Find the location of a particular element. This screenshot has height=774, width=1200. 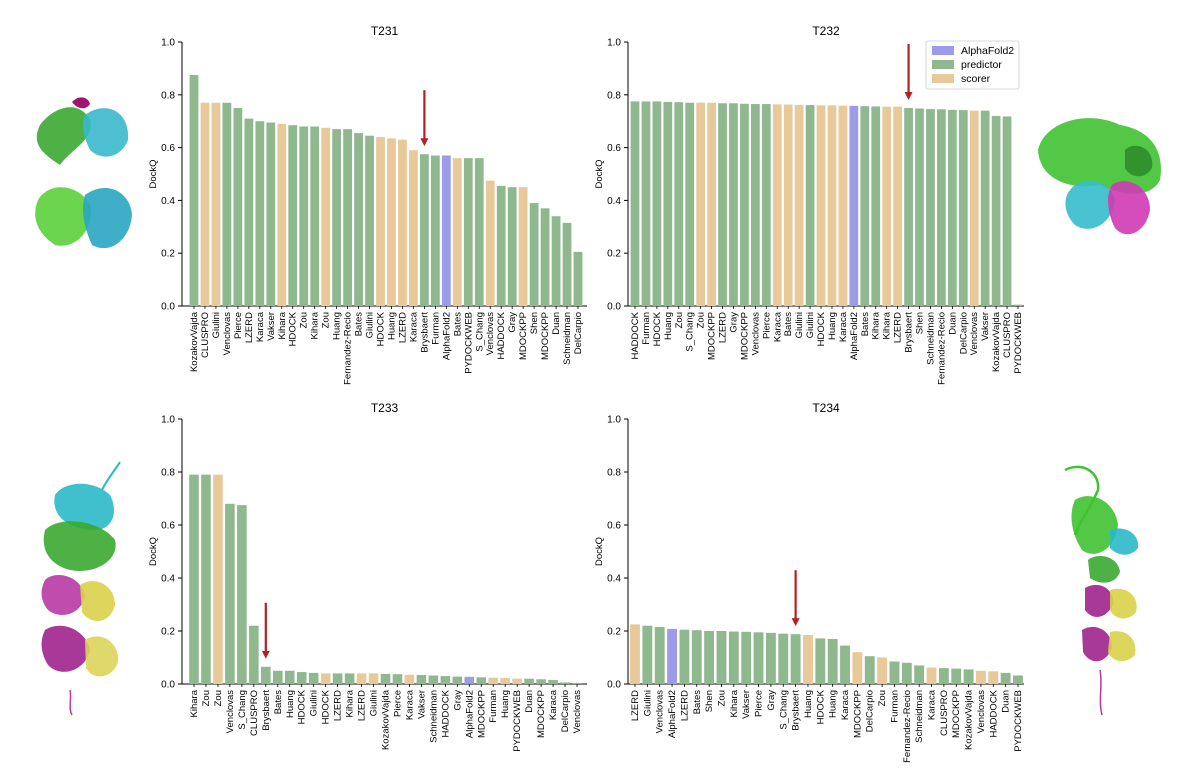

x-tick-label: Vakser is located at coordinates (985, 326).